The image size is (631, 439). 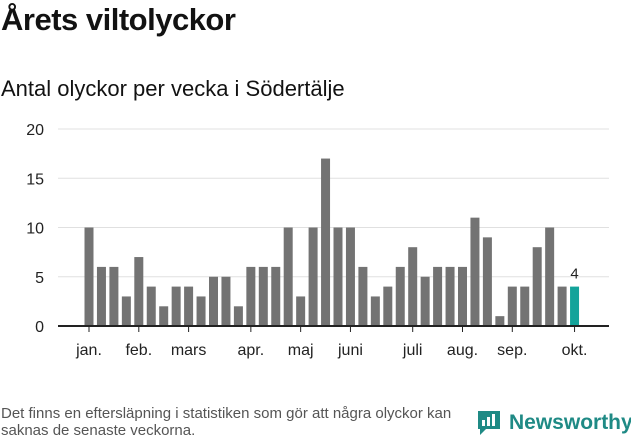 I want to click on newsworthy-logo: Newsworthy, so click(x=553, y=423).